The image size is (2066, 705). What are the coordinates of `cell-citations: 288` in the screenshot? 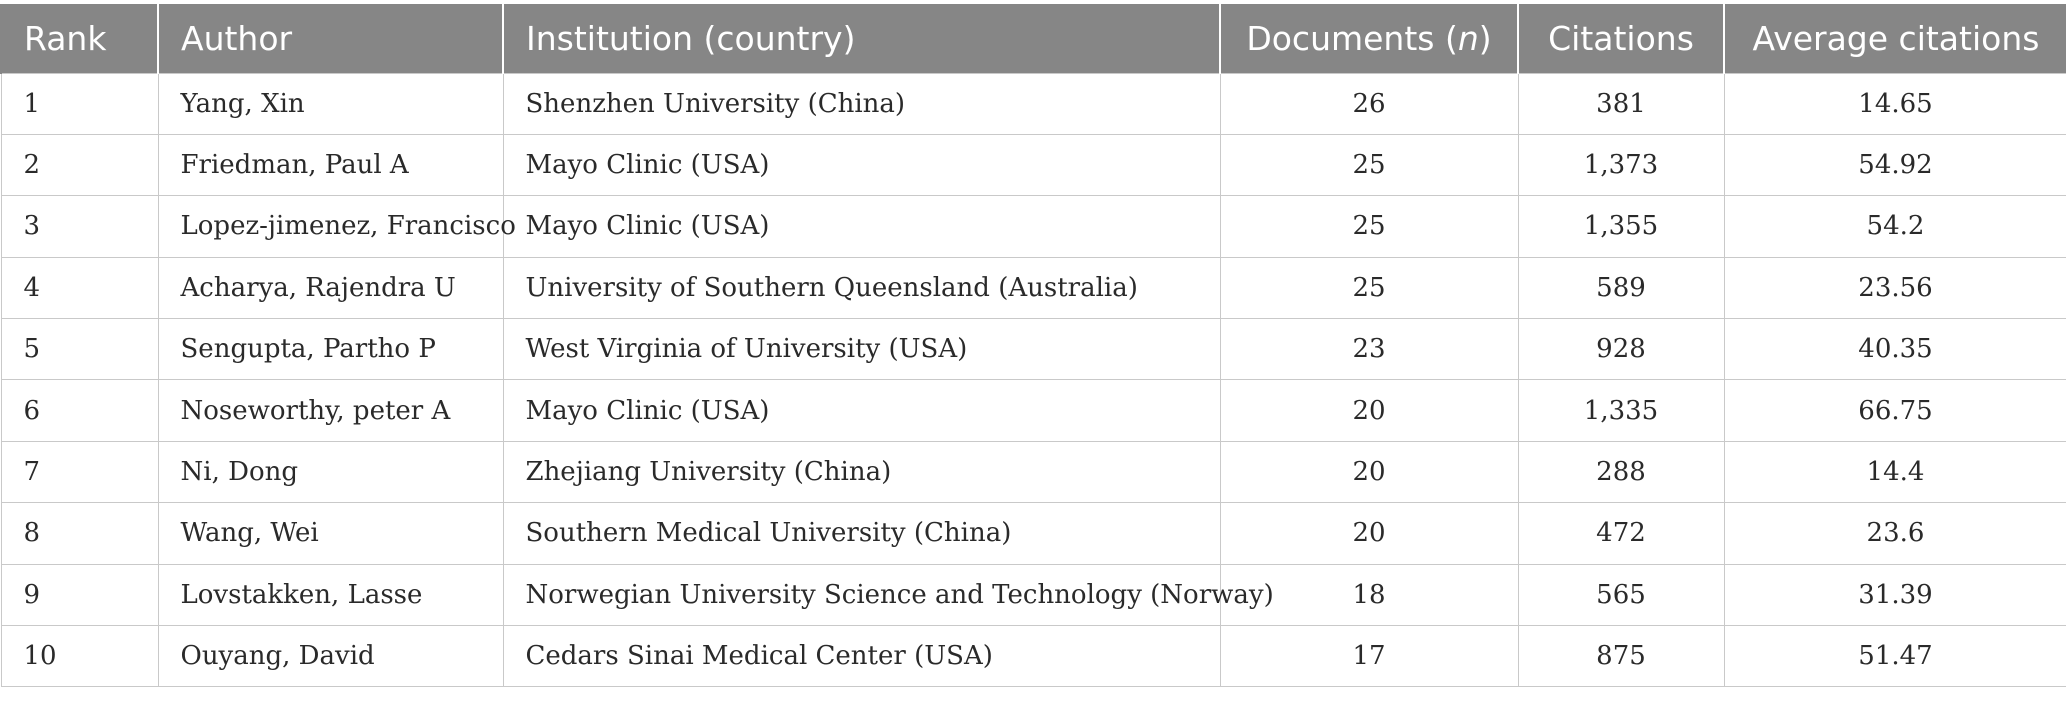 It's located at (1621, 472).